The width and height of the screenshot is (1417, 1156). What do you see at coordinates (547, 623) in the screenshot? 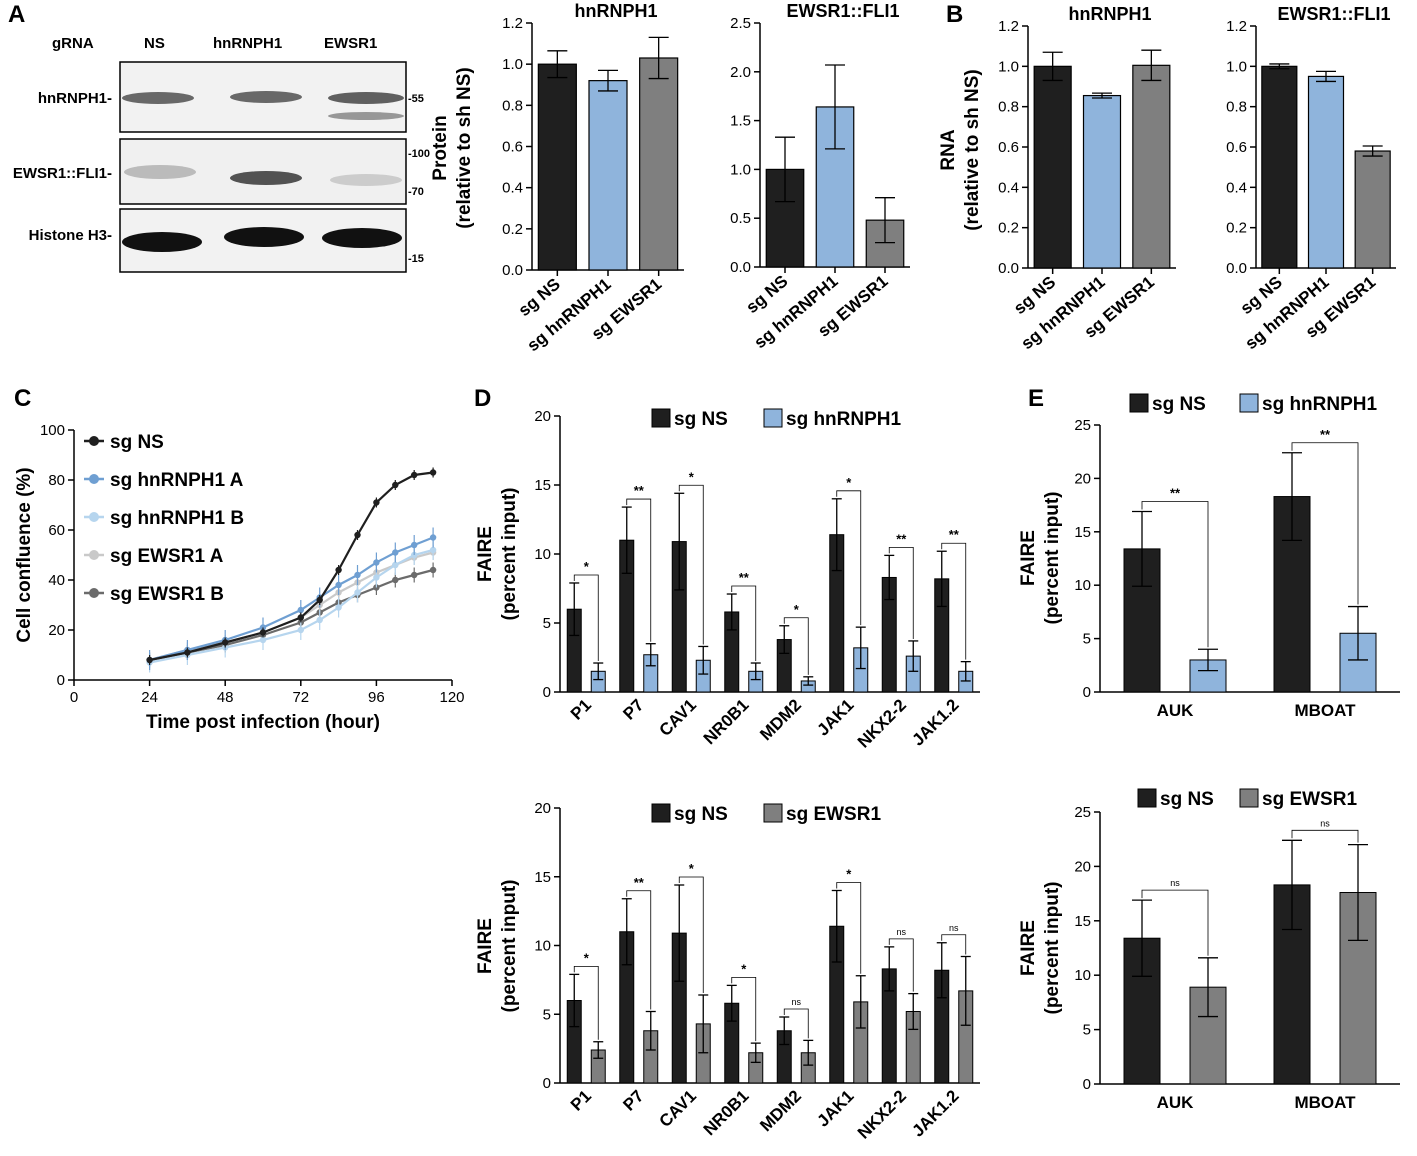
I see `y-tick-label: 5` at bounding box center [547, 623].